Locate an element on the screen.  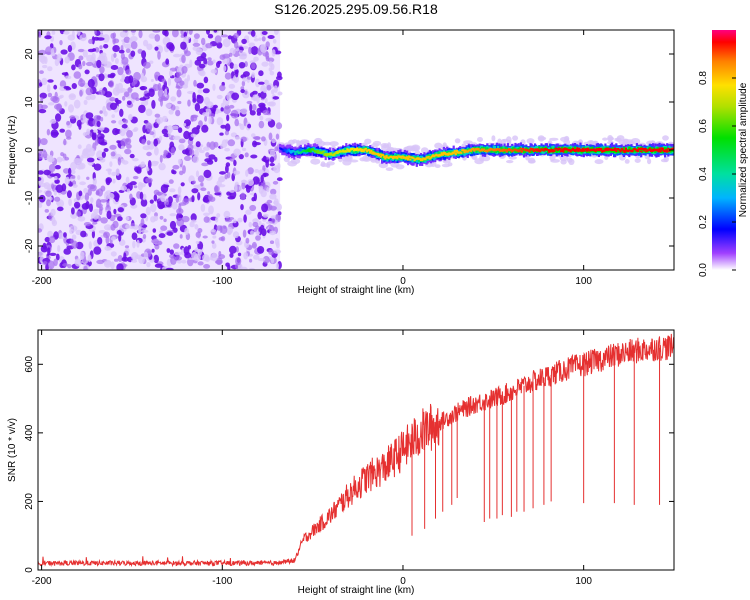
y-tick-label: 400 is located at coordinates (29, 432).